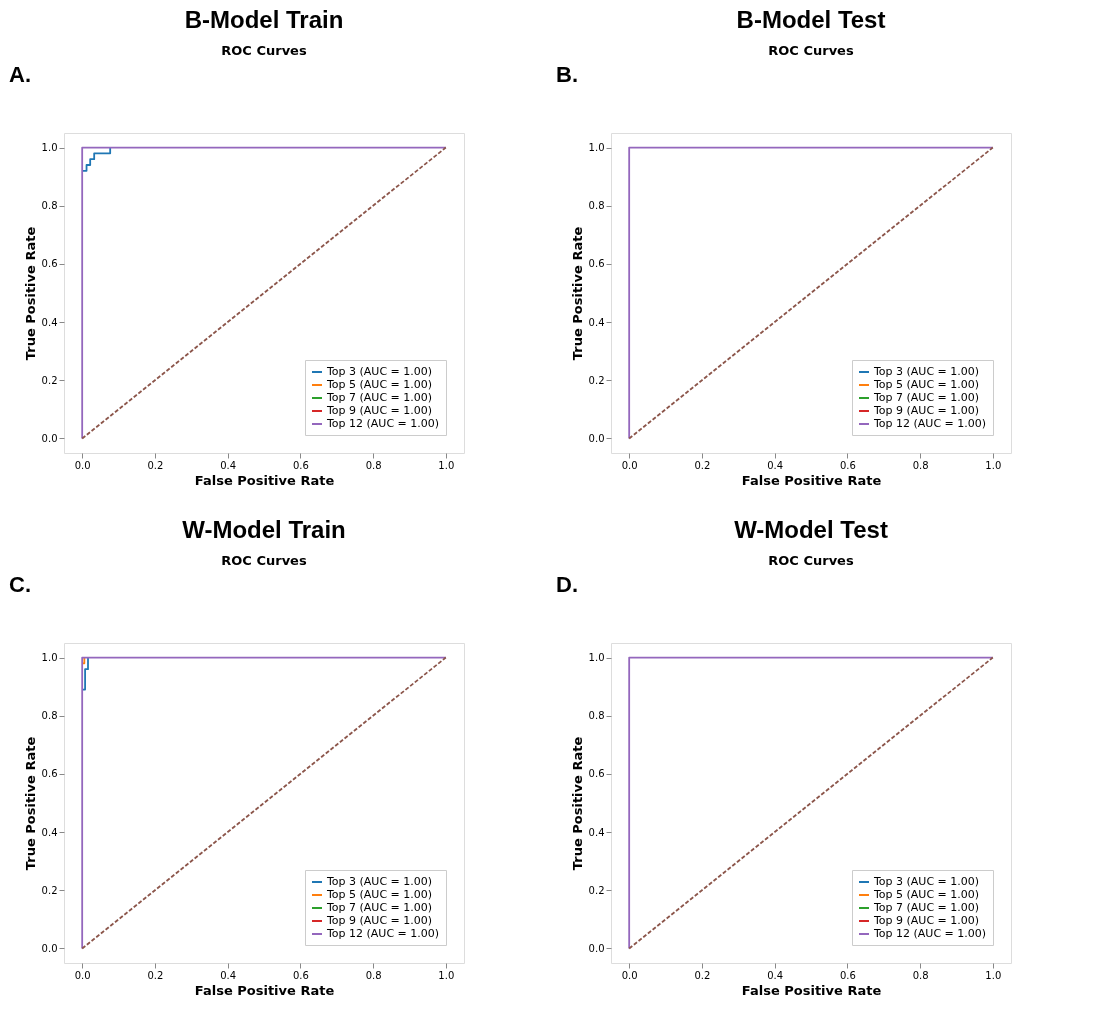  Describe the element at coordinates (811, 19) in the screenshot. I see `chart-title: B-Model Test` at that location.